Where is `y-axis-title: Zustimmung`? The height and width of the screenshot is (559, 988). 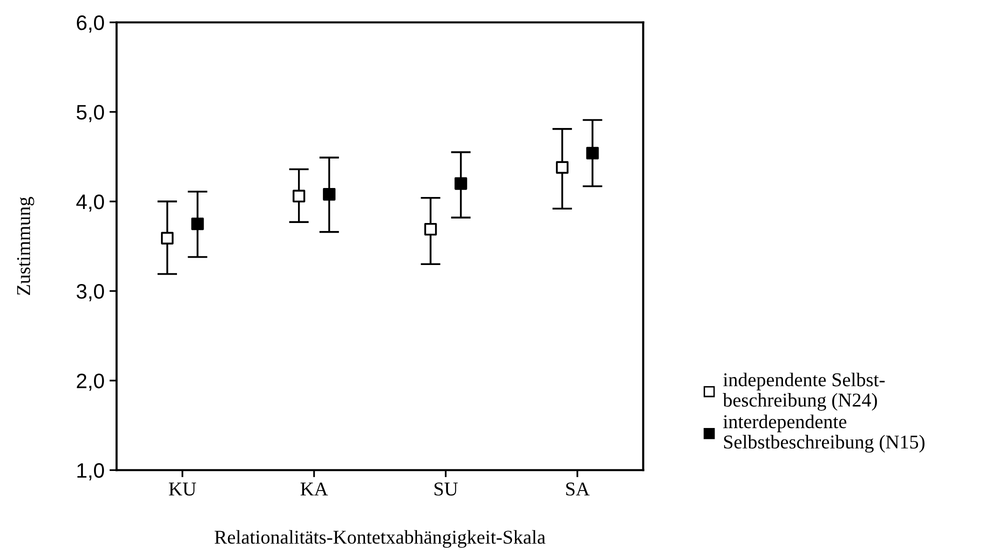
y-axis-title: Zustimmung is located at coordinates (25, 246).